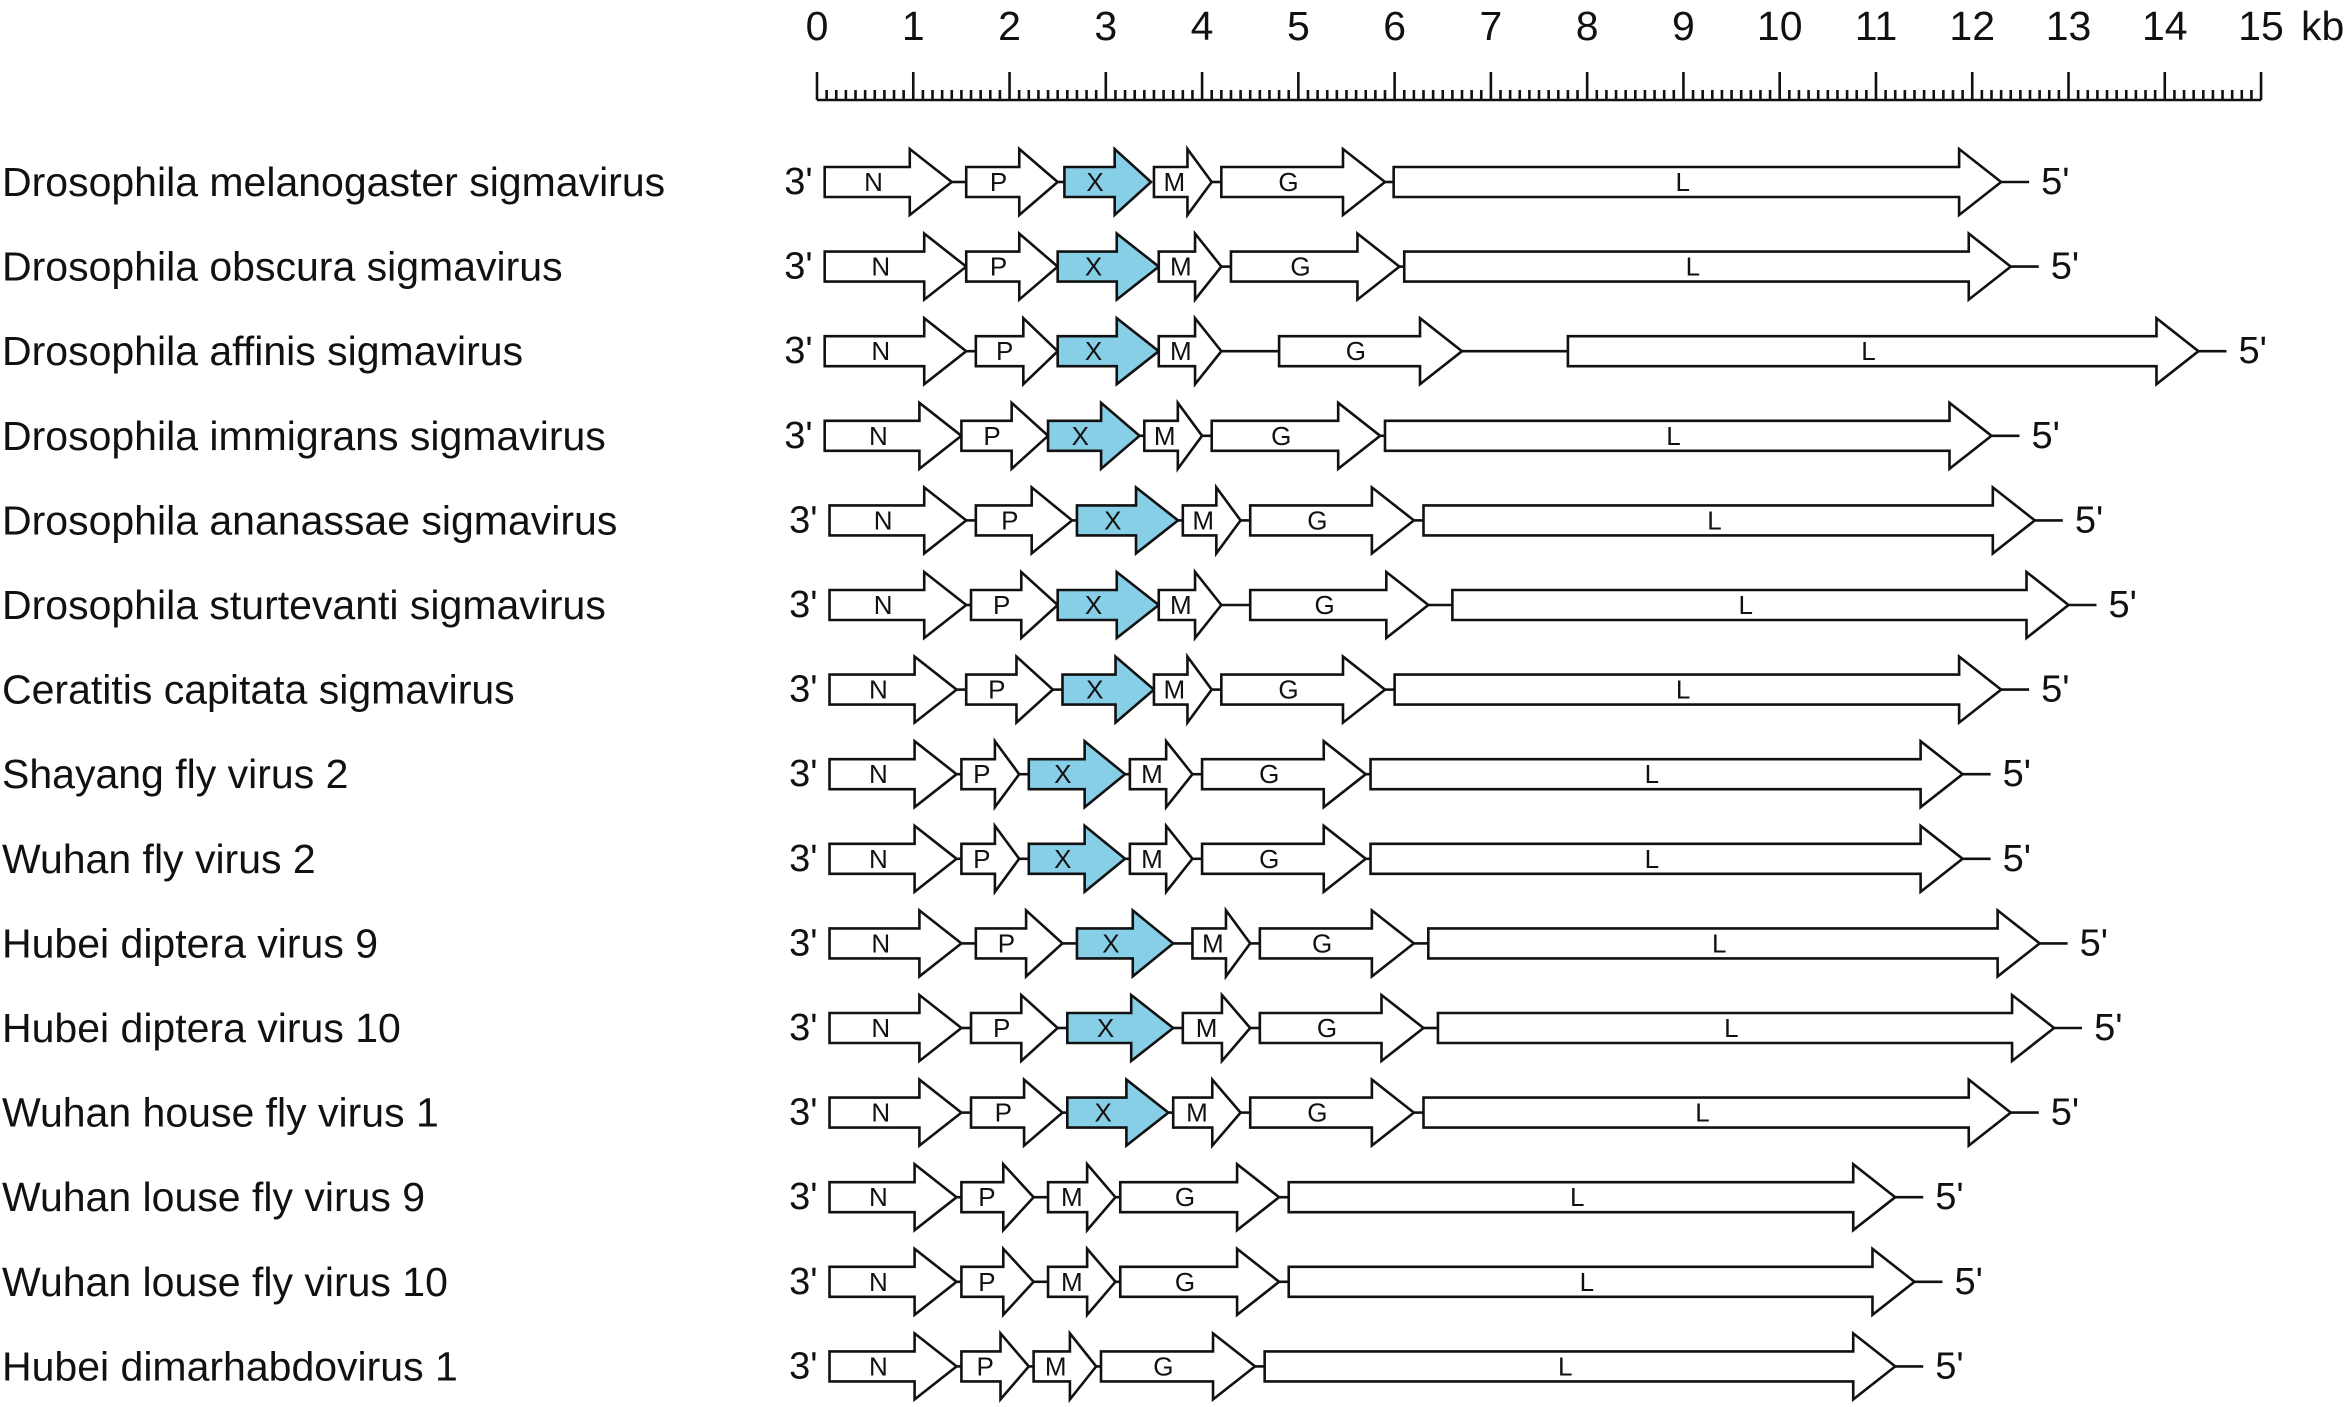 This screenshot has width=2346, height=1407. Describe the element at coordinates (1780, 26) in the screenshot. I see `scale-tick-label: 10` at that location.